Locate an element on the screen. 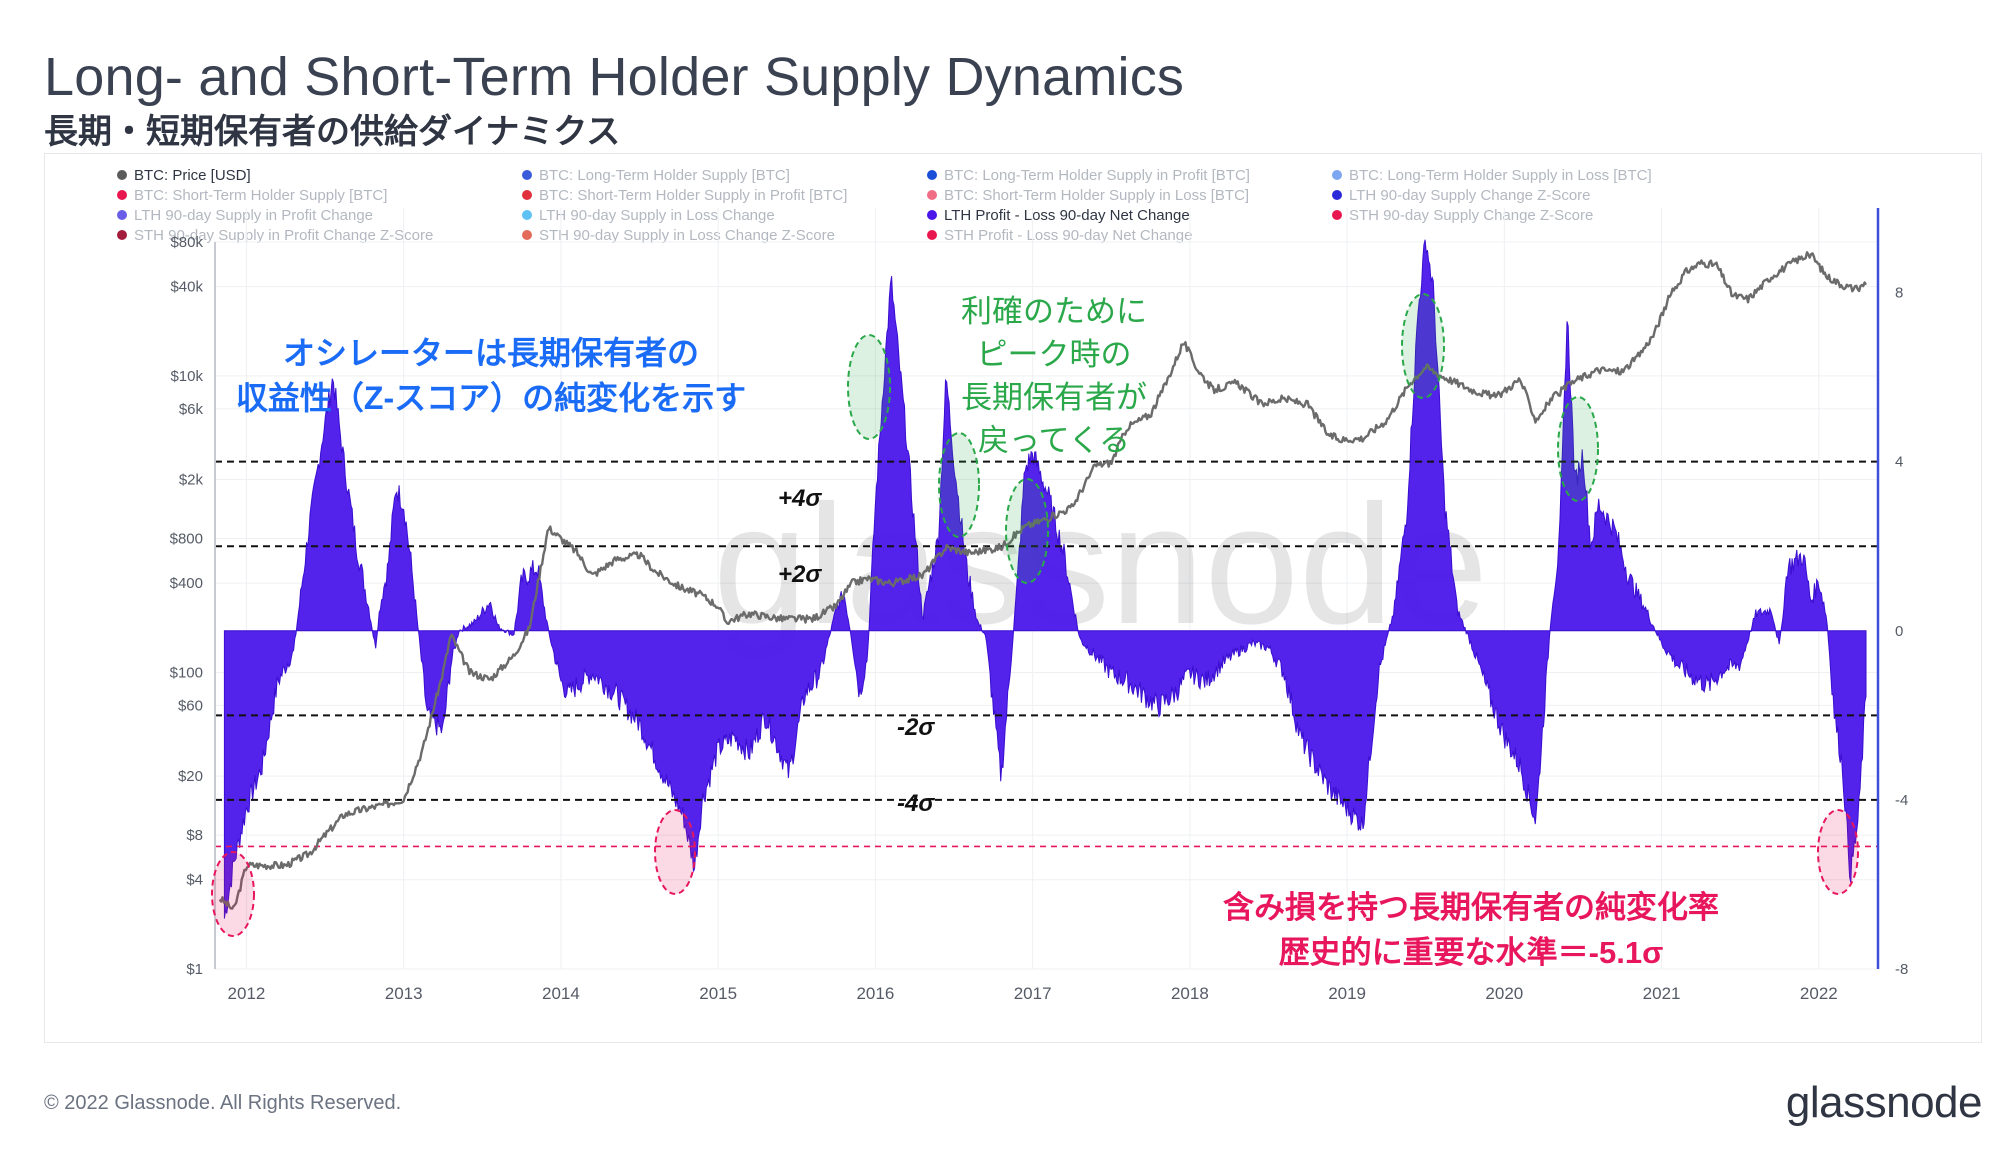 Image resolution: width=2000 pixels, height=1152 pixels. x-tick-label: 2022 is located at coordinates (1819, 993).